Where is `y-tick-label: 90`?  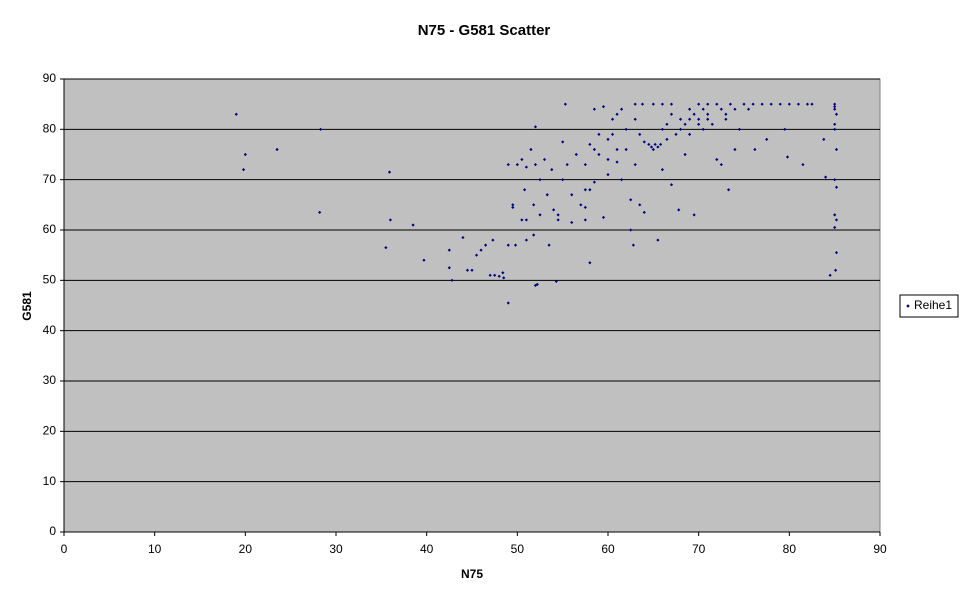
y-tick-label: 90 is located at coordinates (50, 78).